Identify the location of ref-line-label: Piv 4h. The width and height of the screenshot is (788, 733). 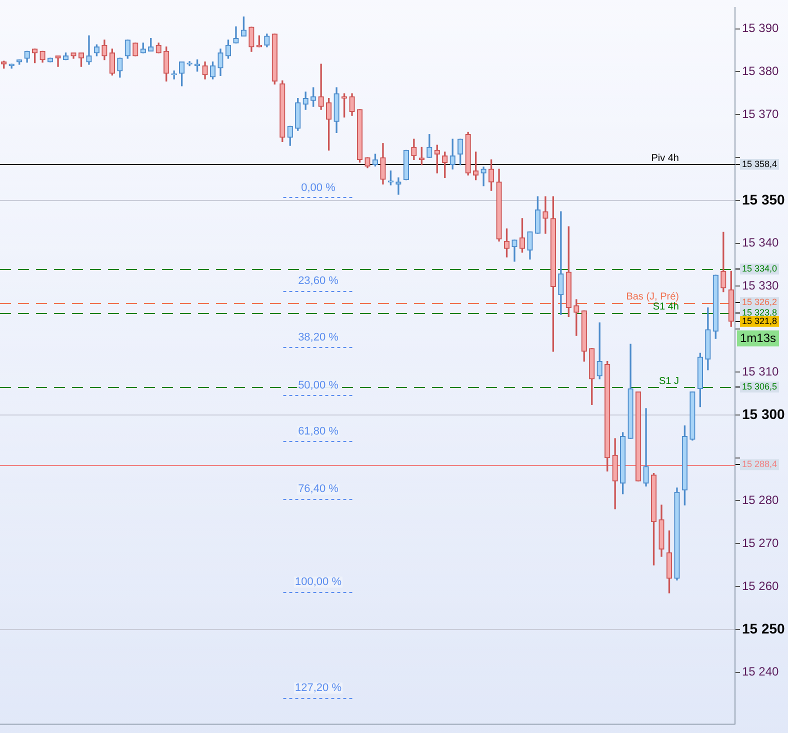
(665, 158).